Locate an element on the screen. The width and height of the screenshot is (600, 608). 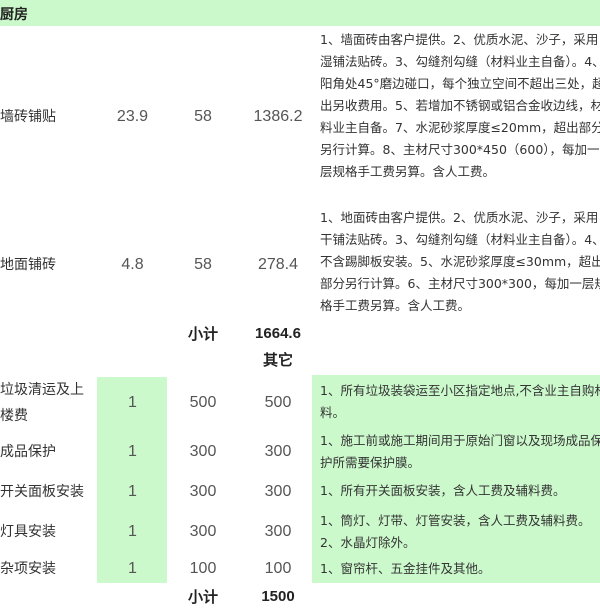
row-name: 灯具安装 is located at coordinates (28, 532).